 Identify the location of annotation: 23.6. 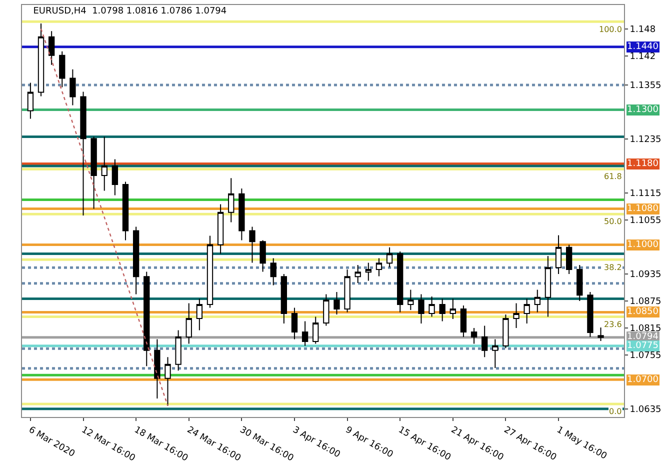
(613, 324).